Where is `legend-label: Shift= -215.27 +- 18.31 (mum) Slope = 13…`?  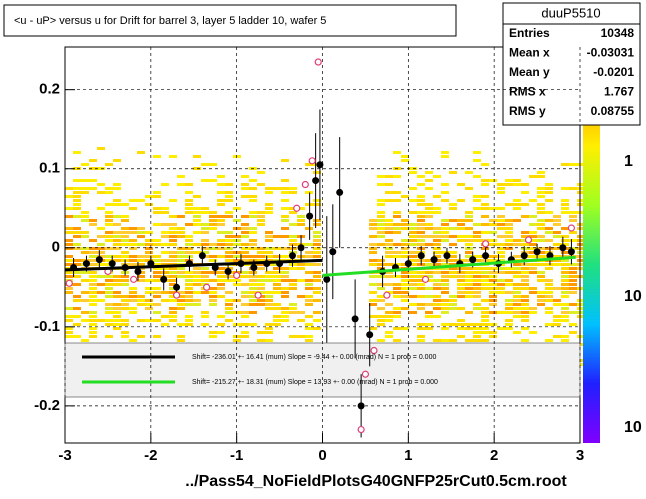 legend-label: Shift= -215.27 +- 18.31 (mum) Slope = 13… is located at coordinates (315, 382).